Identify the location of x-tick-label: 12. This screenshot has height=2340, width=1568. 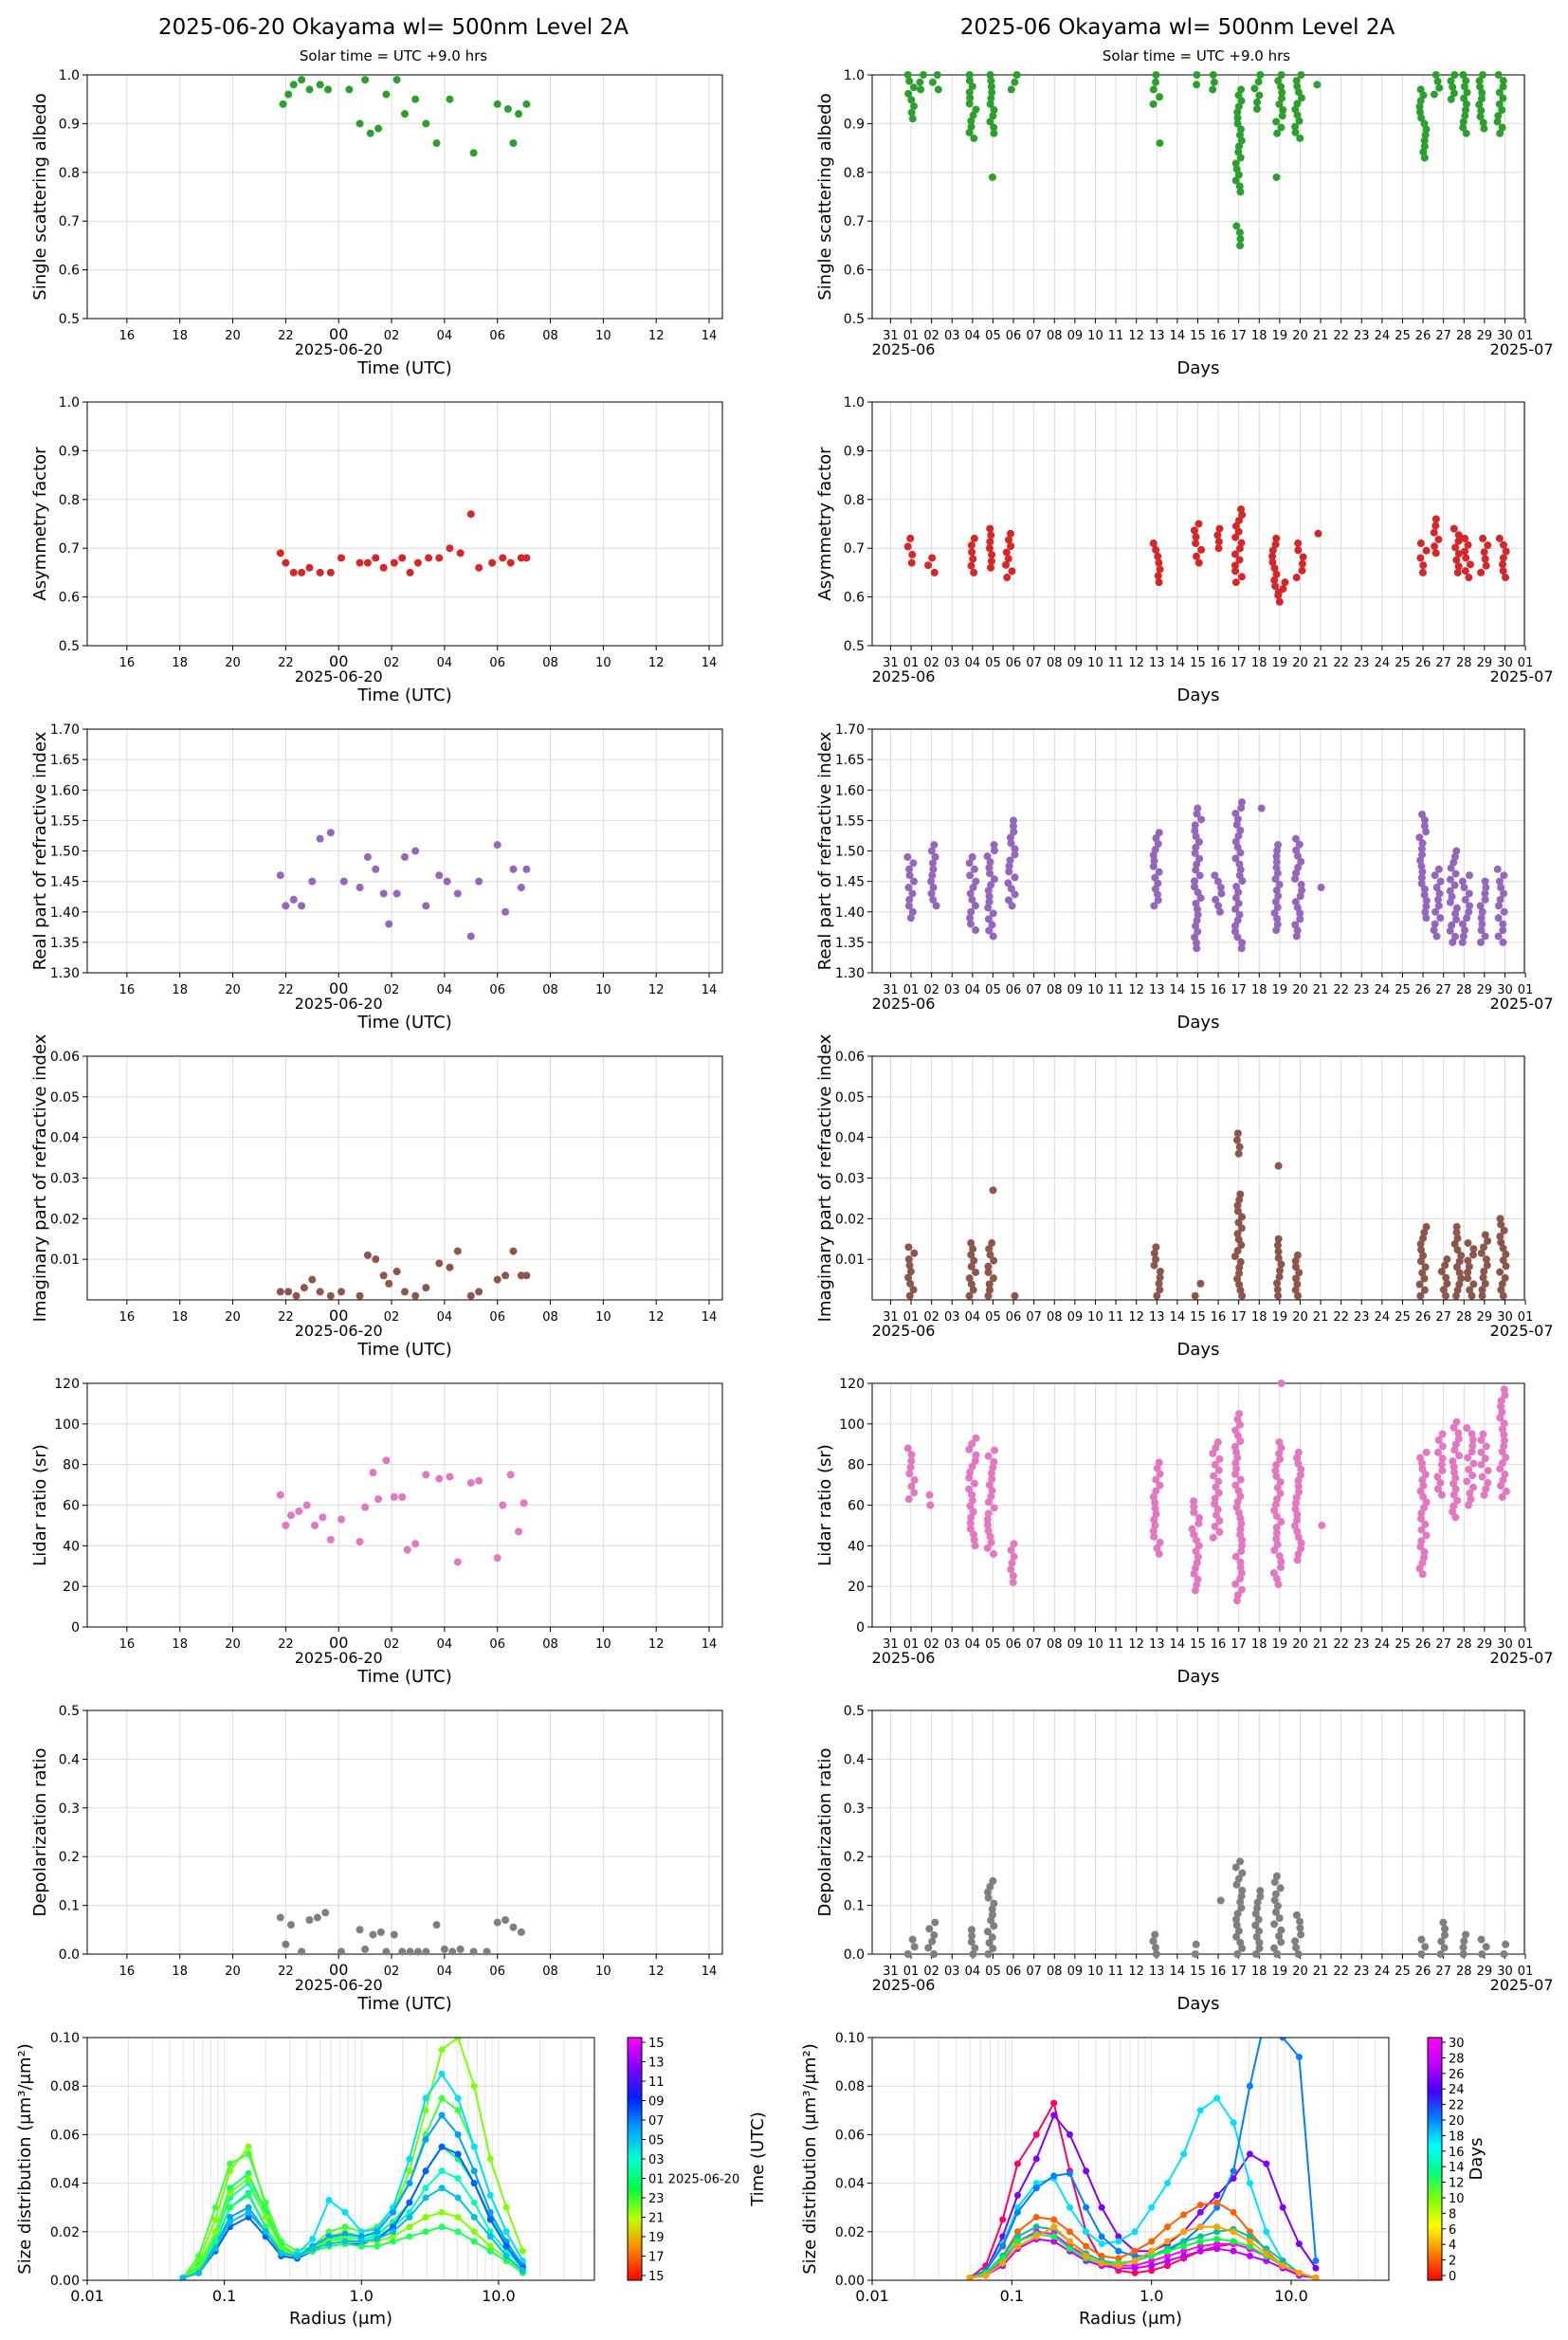
(1136, 1972).